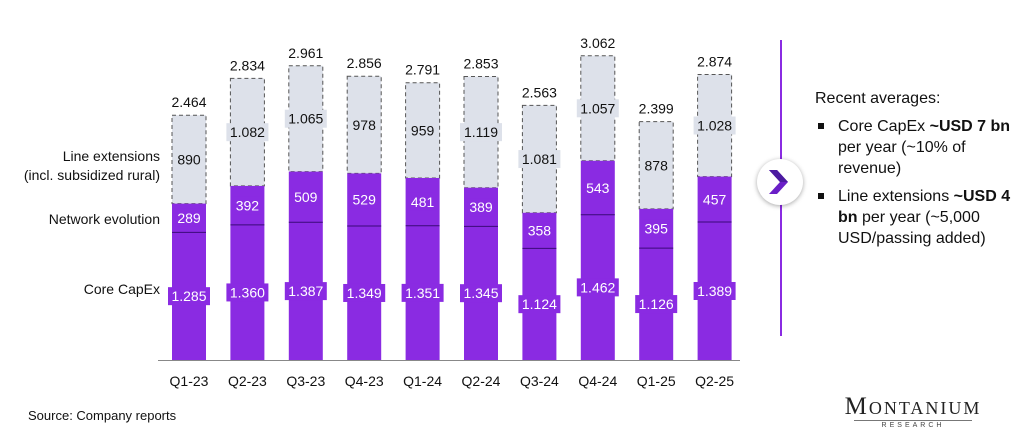 This screenshot has height=439, width=1024. I want to click on x-tick-Q2-24: Q2-24, so click(481, 381).